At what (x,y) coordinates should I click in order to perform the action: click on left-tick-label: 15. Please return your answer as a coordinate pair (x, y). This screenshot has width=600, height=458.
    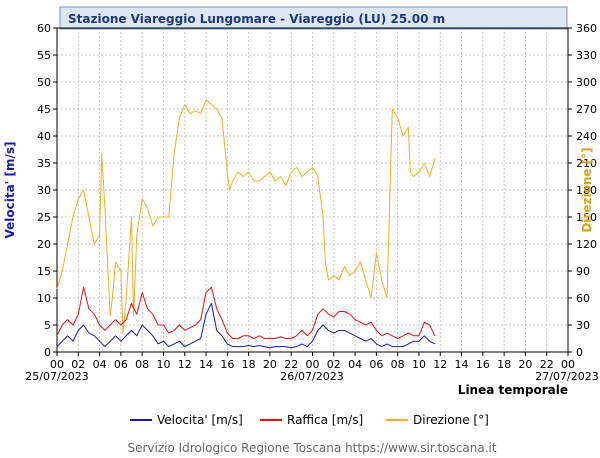
    Looking at the image, I should click on (44, 271).